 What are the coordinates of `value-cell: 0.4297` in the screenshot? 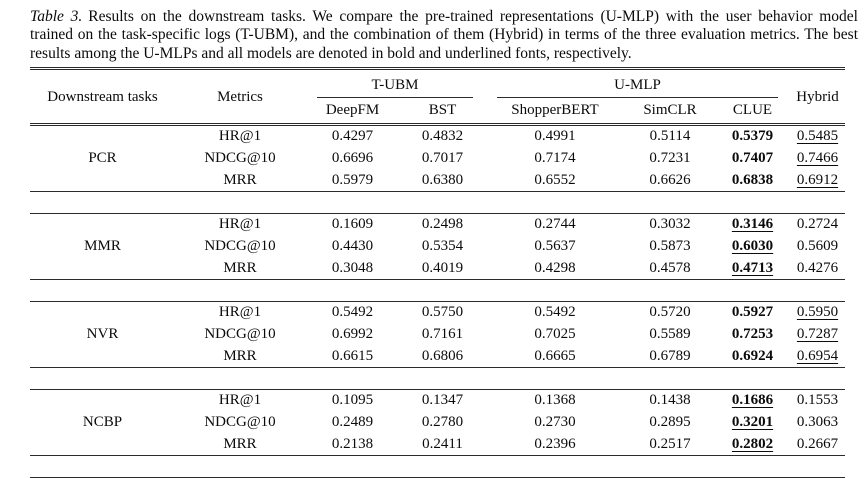 It's located at (352, 136).